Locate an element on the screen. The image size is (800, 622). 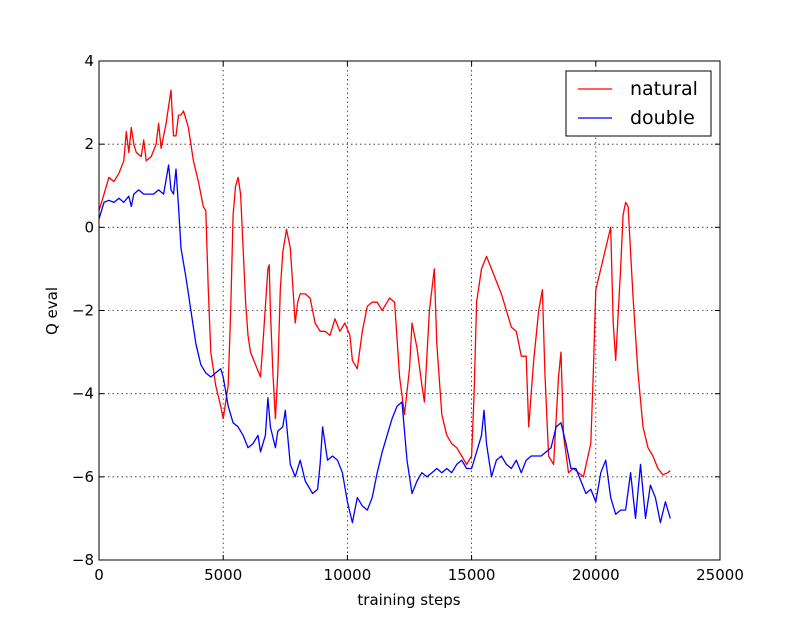
legend: natural double is located at coordinates (638, 103).